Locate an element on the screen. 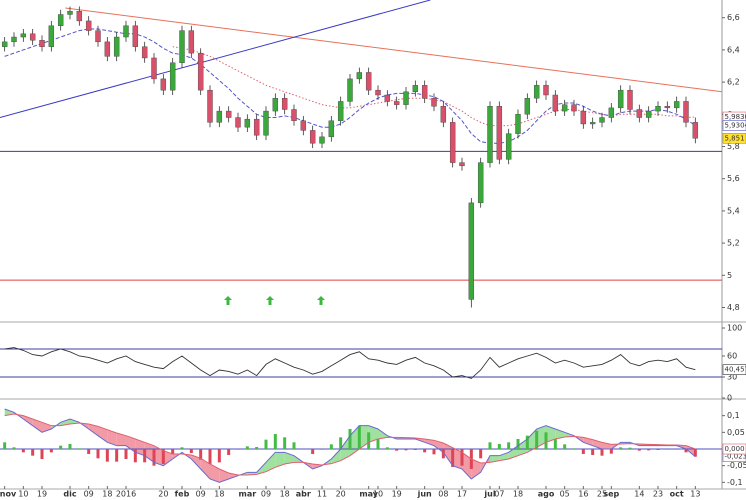 This screenshot has height=500, width=746. x-tick-label: 16 is located at coordinates (583, 494).